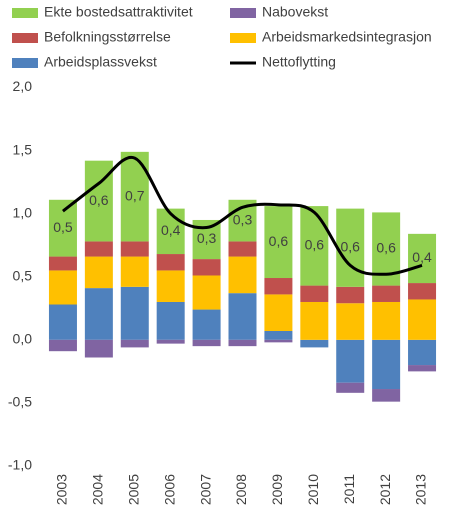  I want to click on x-tick-label: 2006, so click(169, 489).